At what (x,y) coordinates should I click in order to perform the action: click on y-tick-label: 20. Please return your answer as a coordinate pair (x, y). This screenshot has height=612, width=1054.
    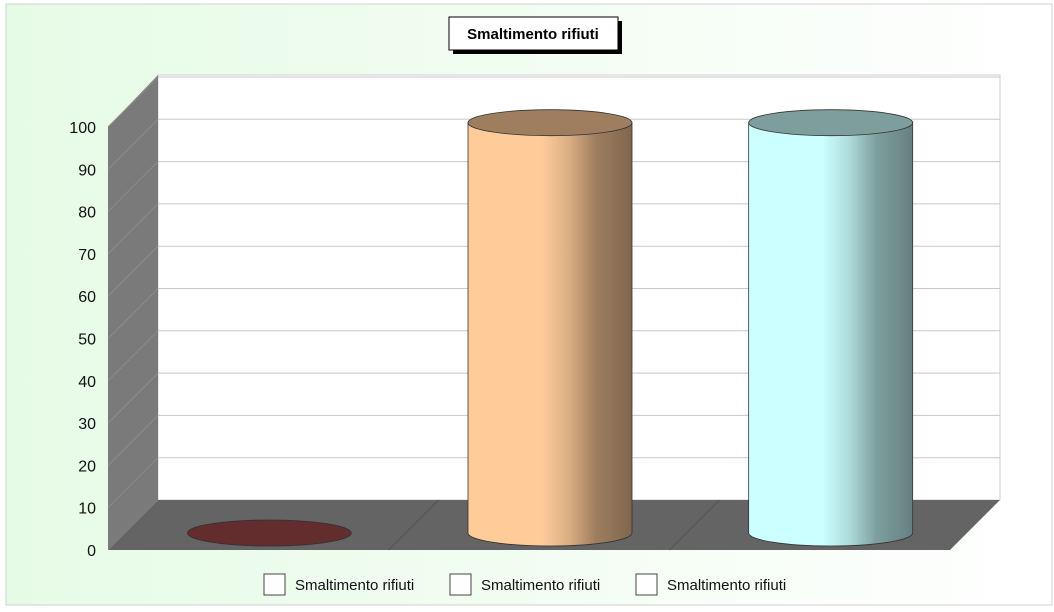
    Looking at the image, I should click on (87, 466).